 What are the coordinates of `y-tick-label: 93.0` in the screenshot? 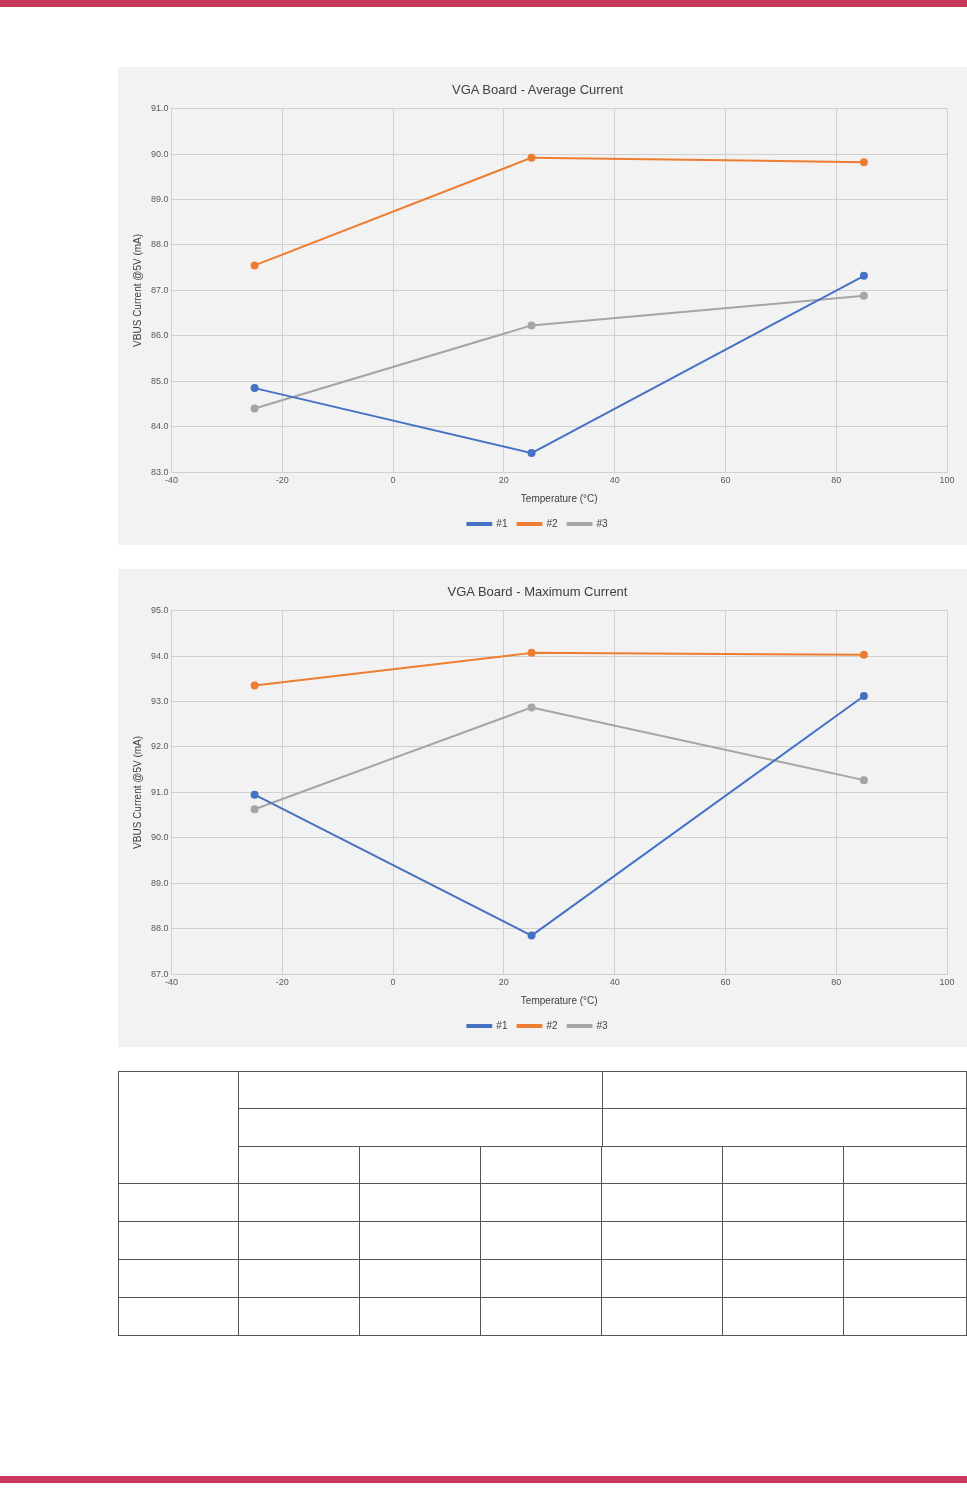 It's located at (159, 700).